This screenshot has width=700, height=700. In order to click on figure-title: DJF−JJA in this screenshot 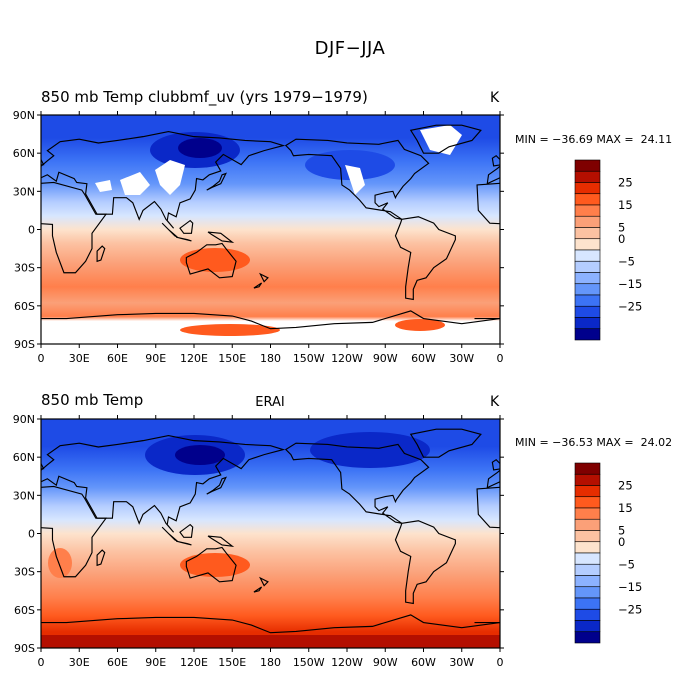, I will do `click(350, 48)`.